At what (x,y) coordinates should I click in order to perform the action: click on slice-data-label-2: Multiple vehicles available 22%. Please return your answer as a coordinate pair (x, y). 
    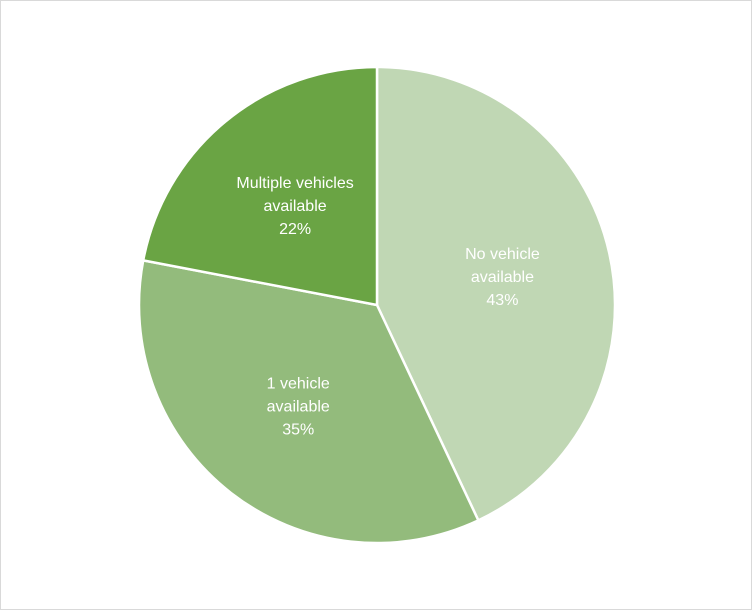
    Looking at the image, I should click on (294, 206).